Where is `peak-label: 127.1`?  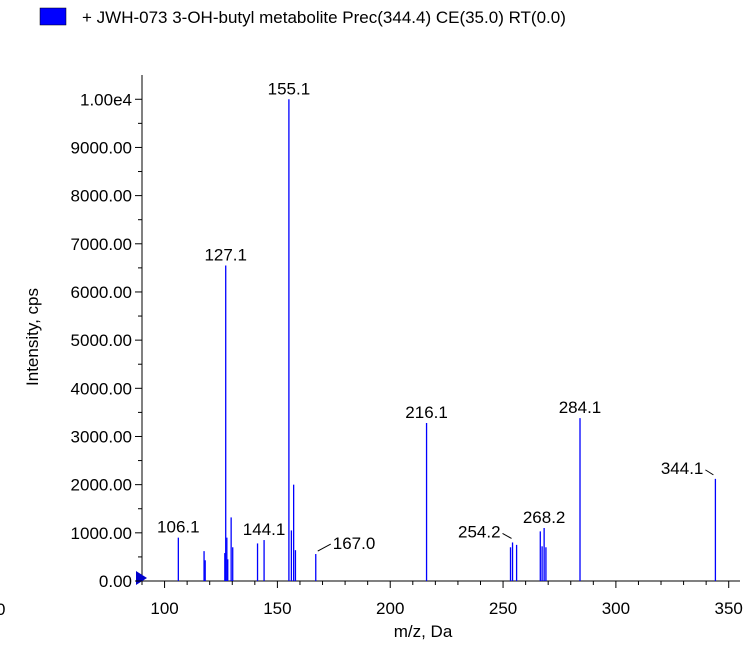 peak-label: 127.1 is located at coordinates (225, 254).